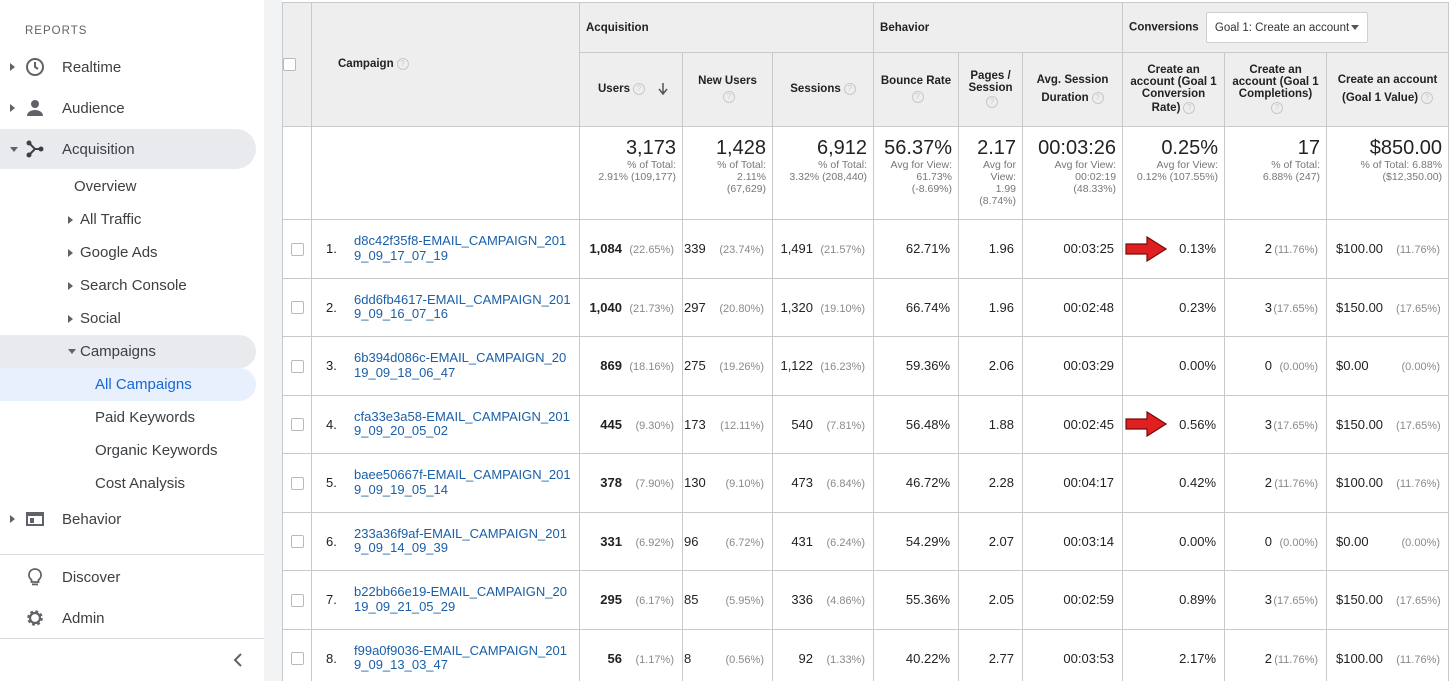  Describe the element at coordinates (695, 483) in the screenshot. I see `new-users-value: 130` at that location.